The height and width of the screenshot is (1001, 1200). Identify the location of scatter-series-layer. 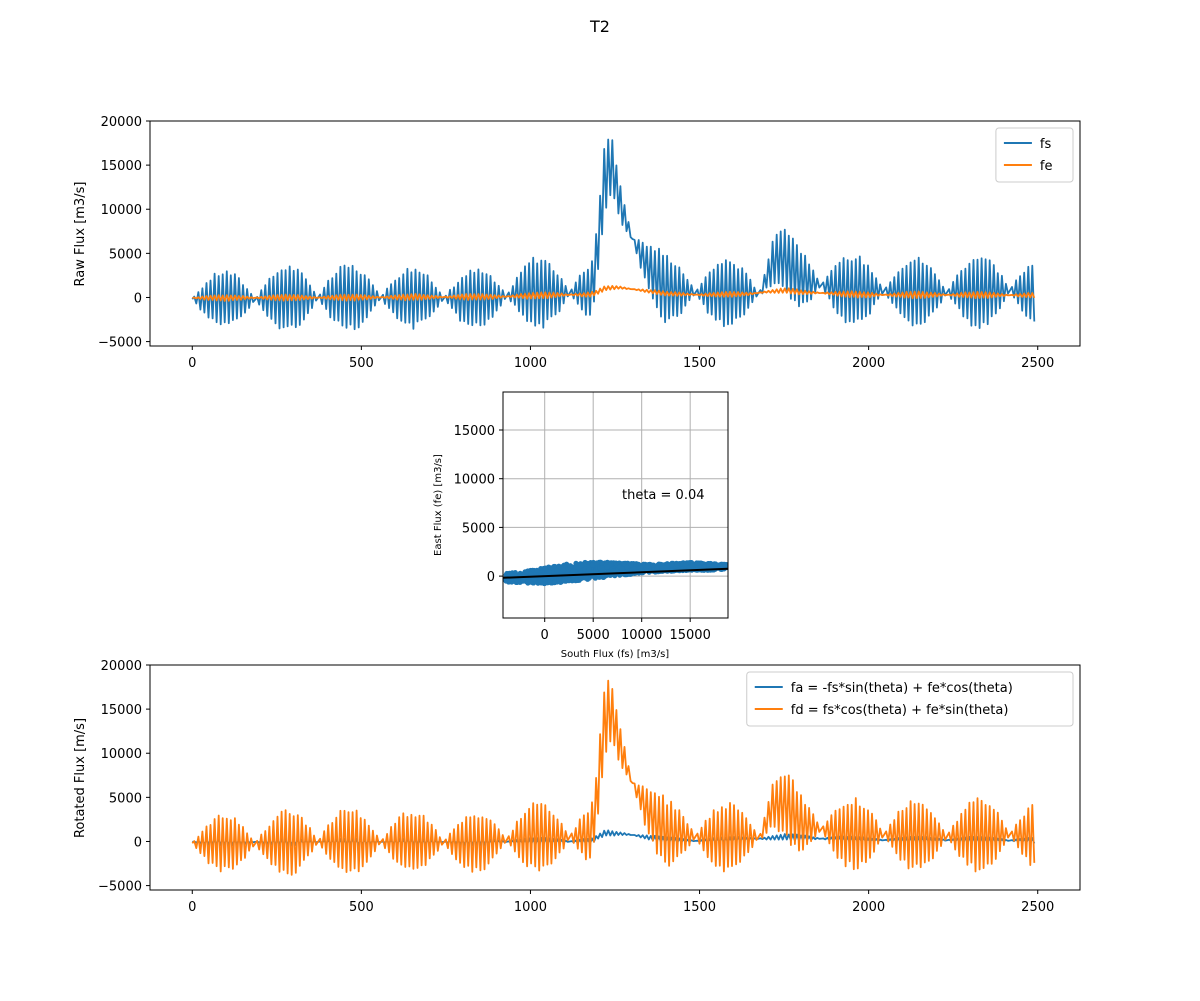
(615, 573).